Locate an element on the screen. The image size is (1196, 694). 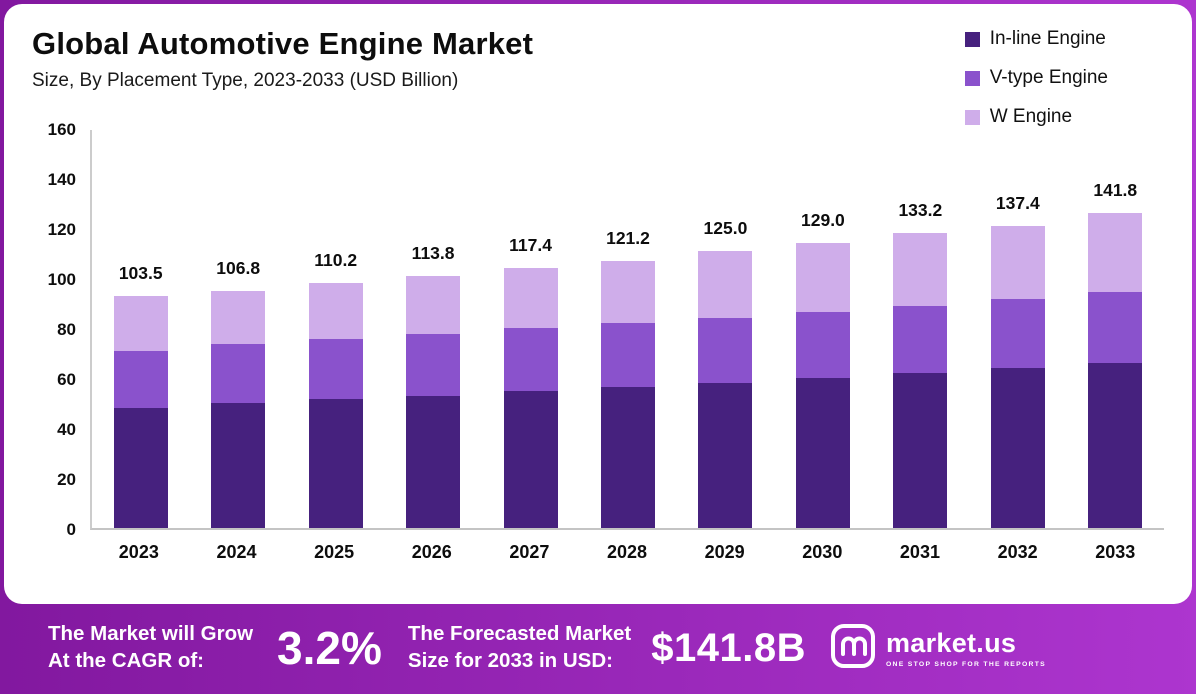
y-tick-label: 80 is located at coordinates (66, 329).